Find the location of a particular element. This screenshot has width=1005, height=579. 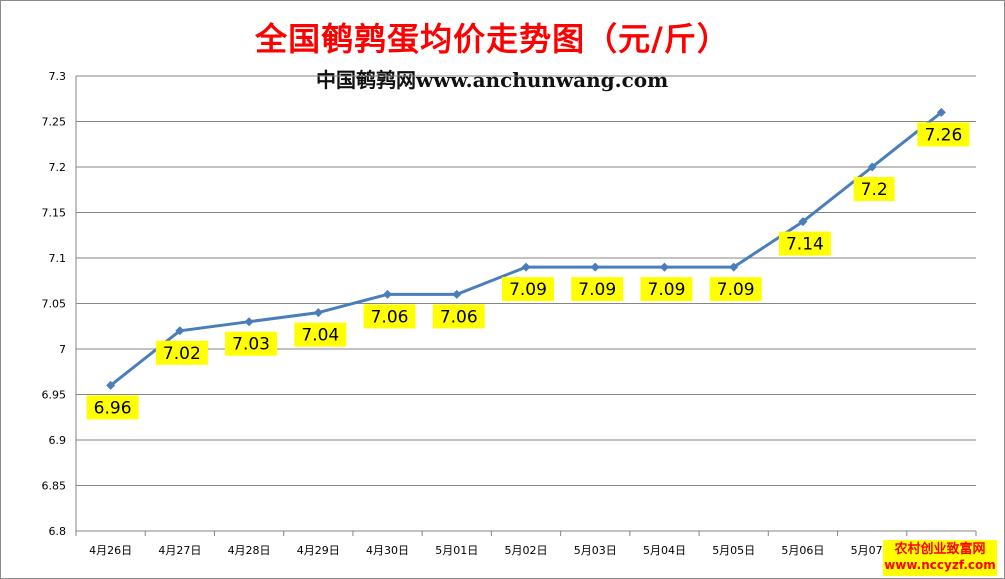

watermark-site-name: 农村创业致富网 is located at coordinates (940, 549).